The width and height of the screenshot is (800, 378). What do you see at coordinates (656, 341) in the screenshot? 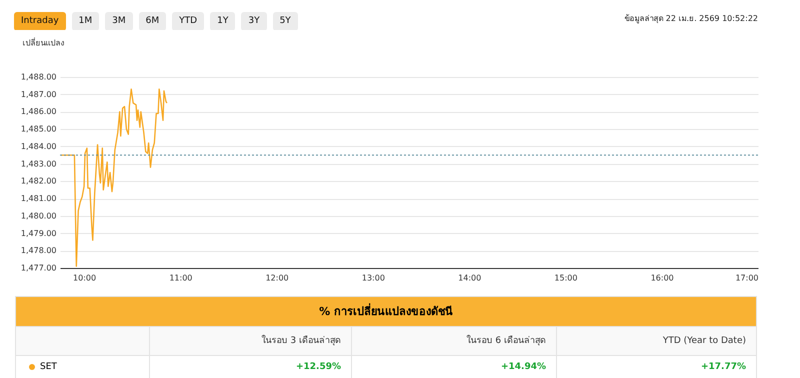
I see `text: YTD (Year to Date)` at bounding box center [656, 341].